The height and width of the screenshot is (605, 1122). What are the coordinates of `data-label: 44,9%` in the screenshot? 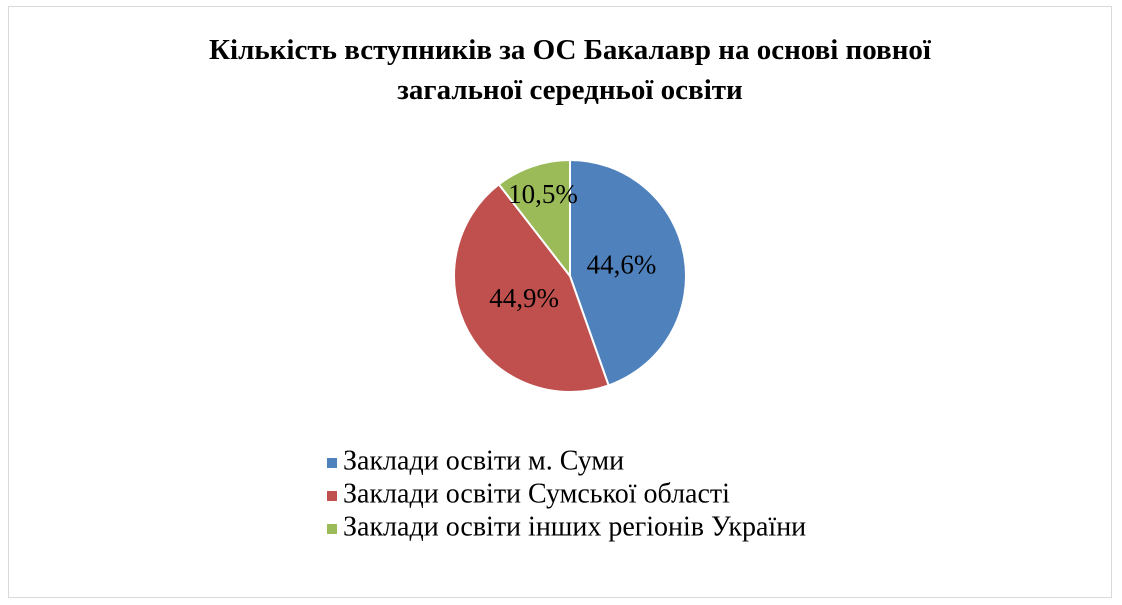 It's located at (524, 298).